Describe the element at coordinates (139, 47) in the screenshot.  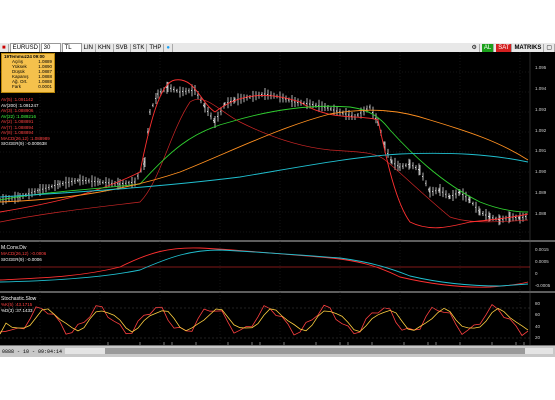
I see `toolbar-button-stk: STK` at that location.